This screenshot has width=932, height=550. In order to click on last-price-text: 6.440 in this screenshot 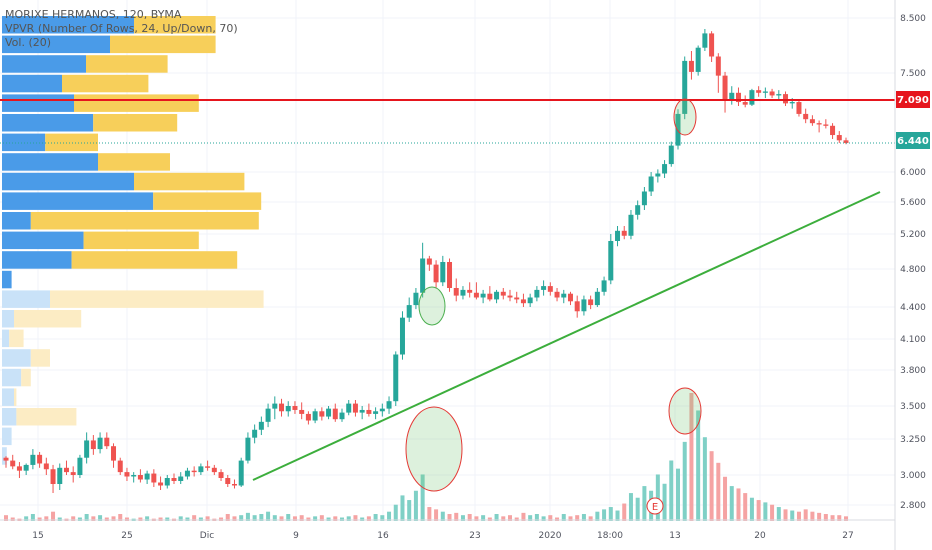, I will do `click(913, 141)`.